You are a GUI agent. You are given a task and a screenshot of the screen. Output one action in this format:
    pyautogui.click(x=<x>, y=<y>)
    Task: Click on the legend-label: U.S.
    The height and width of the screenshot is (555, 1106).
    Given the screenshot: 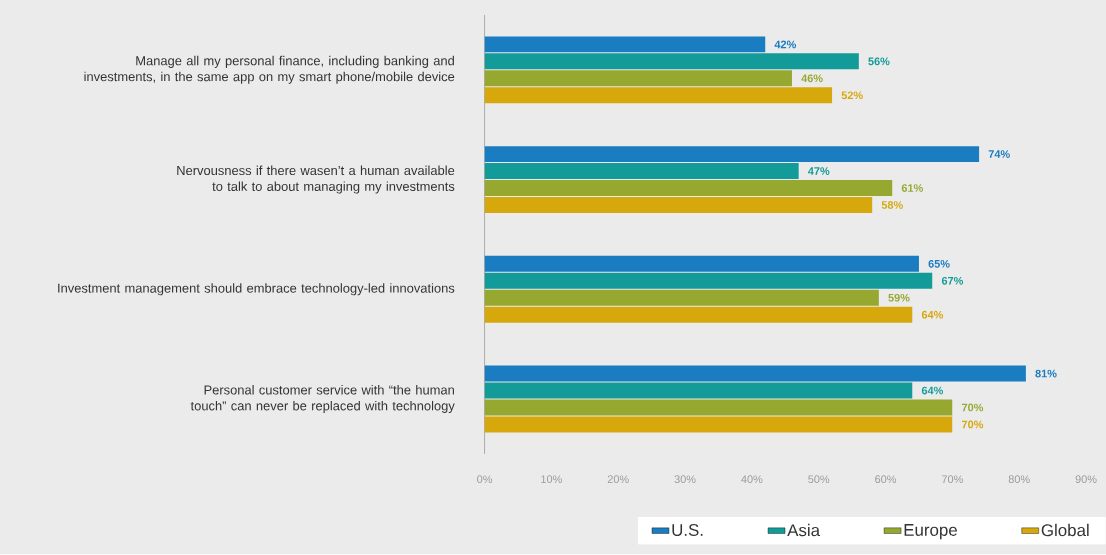 What is the action you would take?
    pyautogui.click(x=687, y=530)
    